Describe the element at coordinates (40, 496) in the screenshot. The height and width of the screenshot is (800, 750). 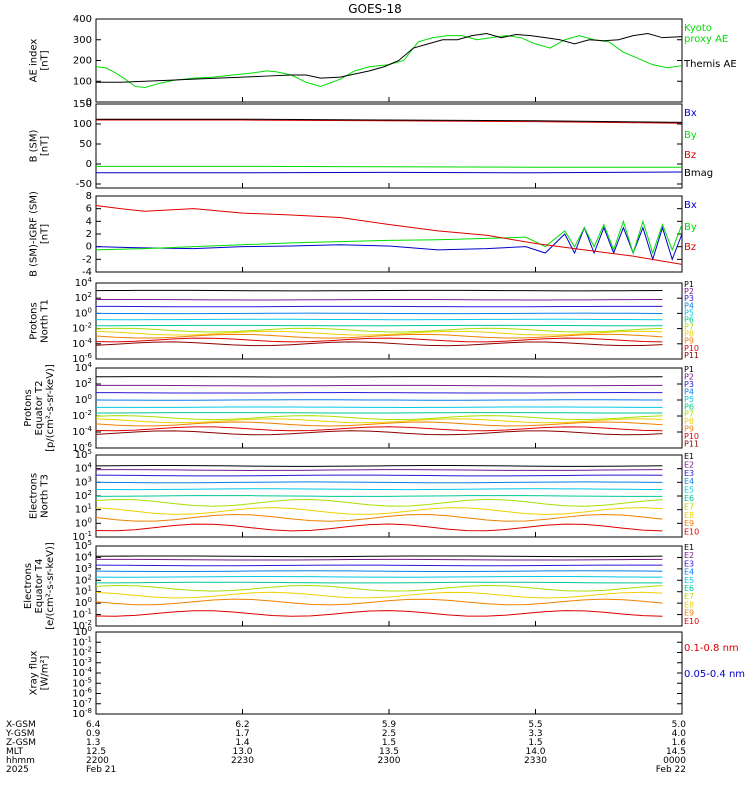
I see `y-axis-label: Electrons North T3` at that location.